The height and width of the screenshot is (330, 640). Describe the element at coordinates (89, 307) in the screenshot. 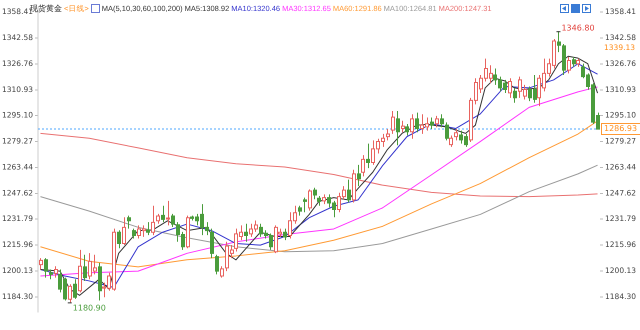

I see `annotation: 1180.90` at that location.